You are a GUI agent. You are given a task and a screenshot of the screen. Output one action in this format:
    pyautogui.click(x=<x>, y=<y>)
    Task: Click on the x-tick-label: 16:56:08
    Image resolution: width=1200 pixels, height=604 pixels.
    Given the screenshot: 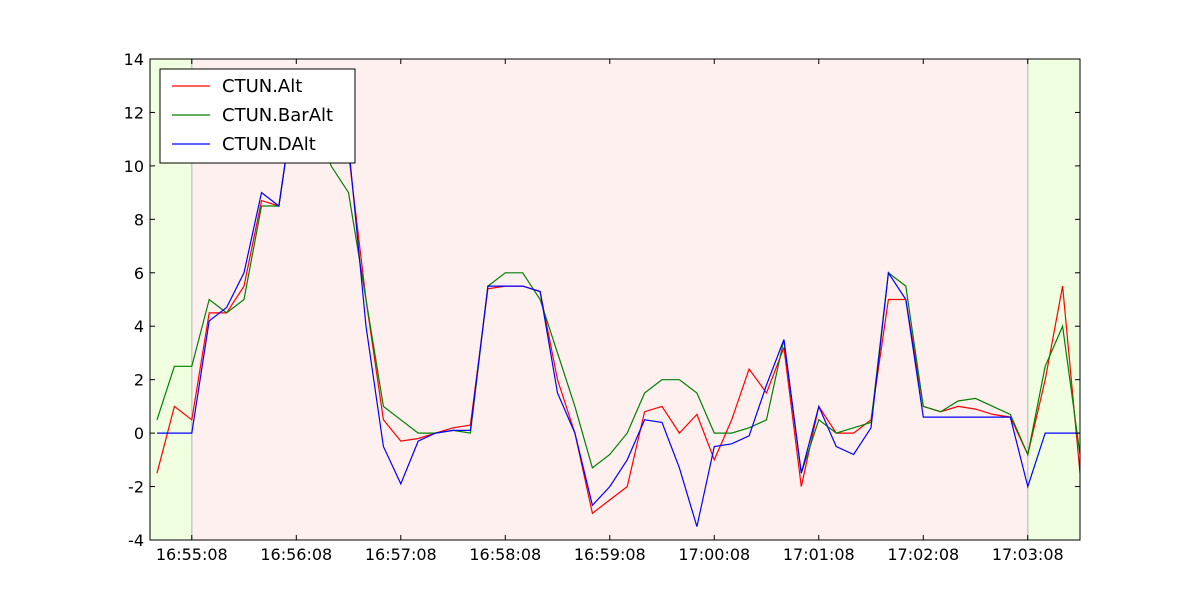 What is the action you would take?
    pyautogui.click(x=296, y=554)
    